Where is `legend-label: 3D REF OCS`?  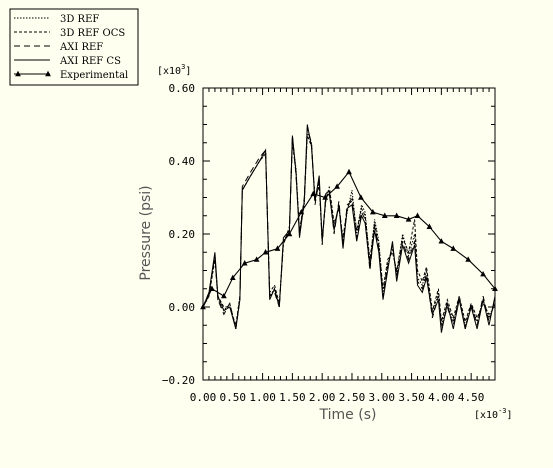
legend-label: 3D REF OCS is located at coordinates (92, 33).